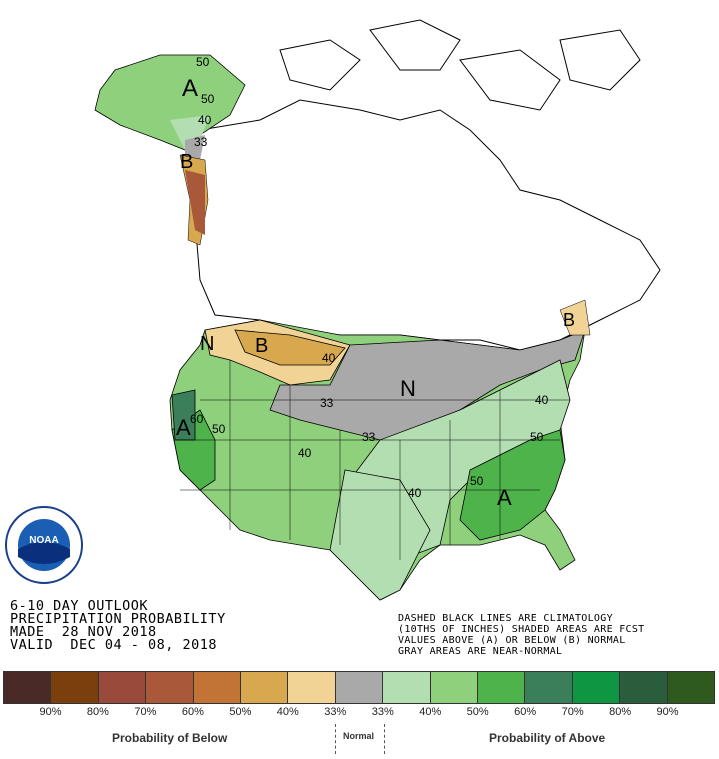 The image size is (719, 759). I want to click on noaa-logo-text: NOAA, so click(43, 540).